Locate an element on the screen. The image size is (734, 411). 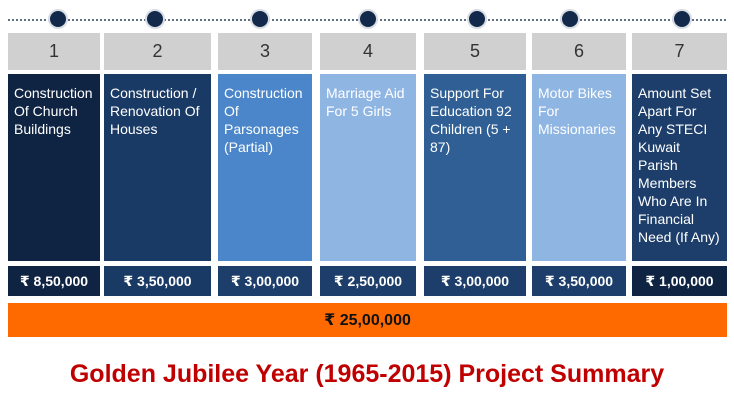
project-number-7: 7 is located at coordinates (679, 51).